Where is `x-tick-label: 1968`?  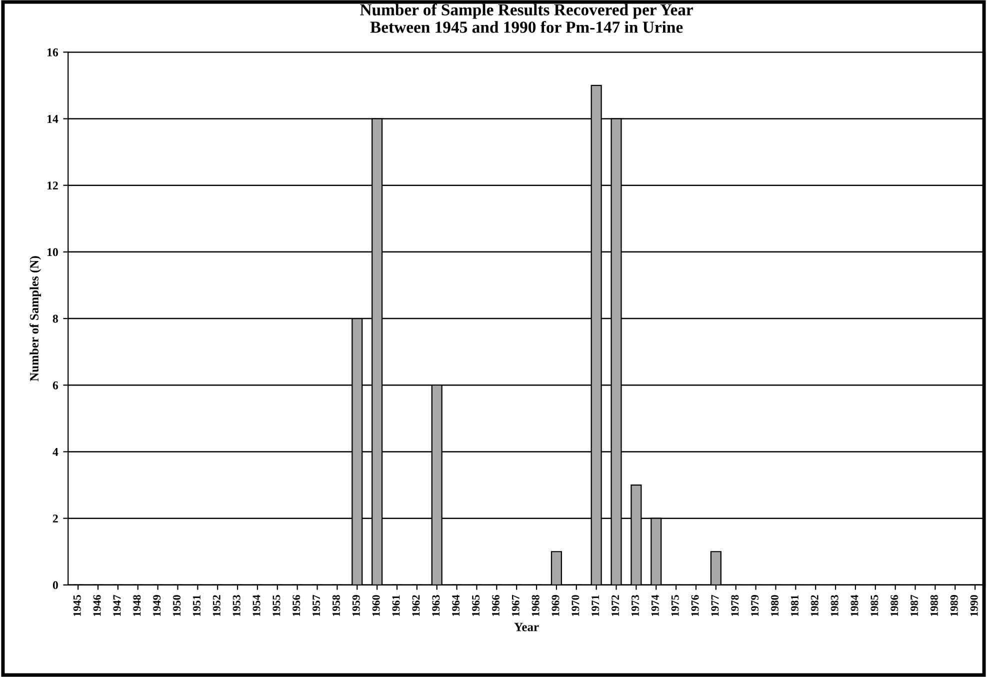
x-tick-label: 1968 is located at coordinates (536, 605).